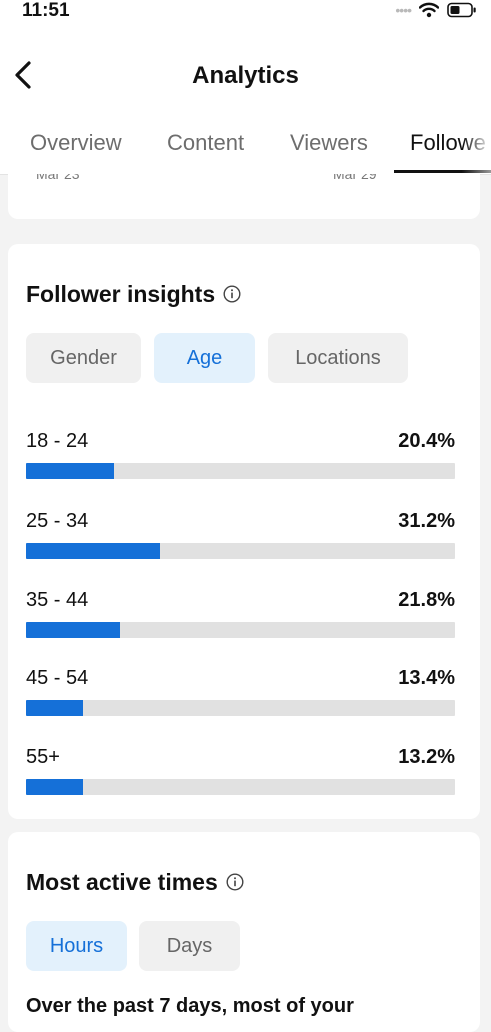 Image resolution: width=491 pixels, height=1032 pixels. Describe the element at coordinates (477, 148) in the screenshot. I see `tabs-fade` at that location.